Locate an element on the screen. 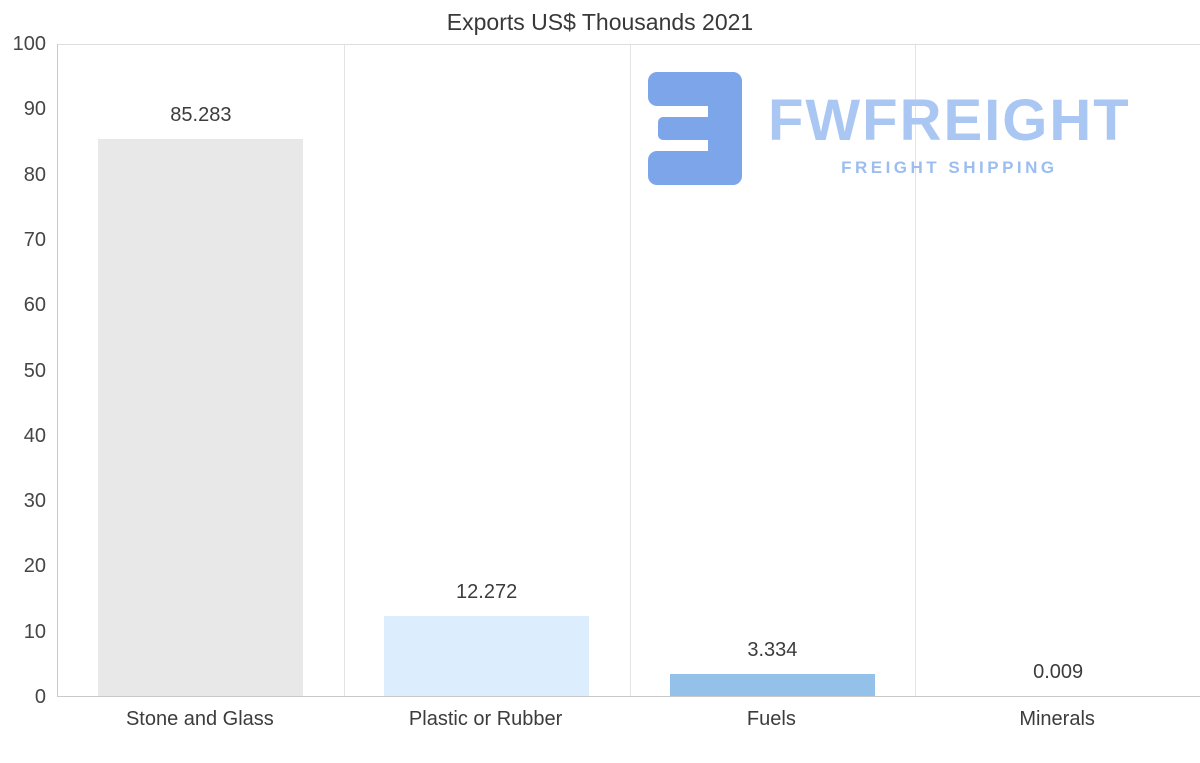 This screenshot has height=763, width=1200. y-tick-10: 10 is located at coordinates (34, 631).